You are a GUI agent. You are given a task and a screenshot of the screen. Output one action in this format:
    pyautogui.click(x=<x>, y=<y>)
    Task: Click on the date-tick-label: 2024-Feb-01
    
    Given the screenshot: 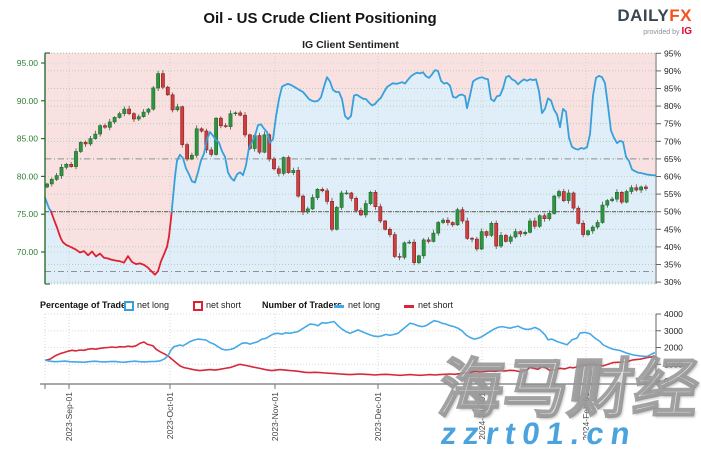 What is the action you would take?
    pyautogui.click(x=586, y=416)
    